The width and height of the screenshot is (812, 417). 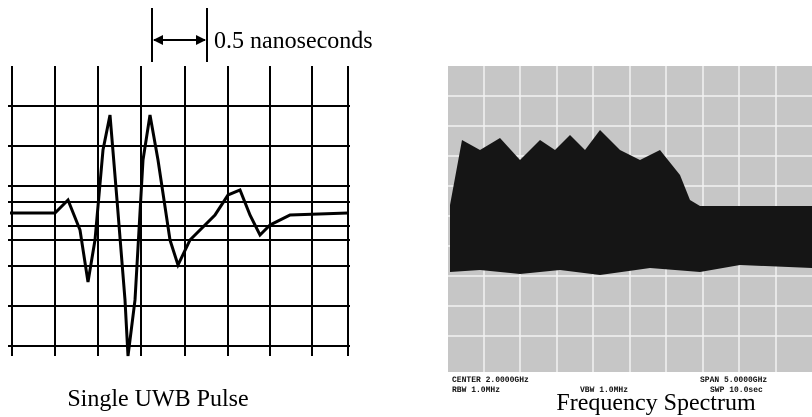 I want to click on readout: SPAN 5.0000GHz, so click(x=733, y=380).